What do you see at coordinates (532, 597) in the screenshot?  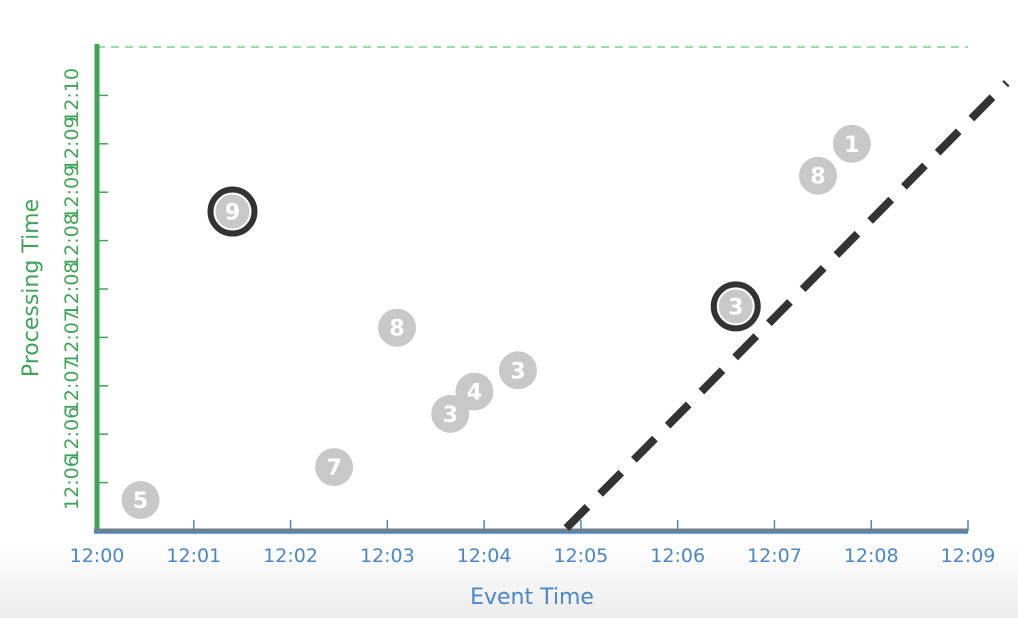 I see `x-axis-title: Event Time` at bounding box center [532, 597].